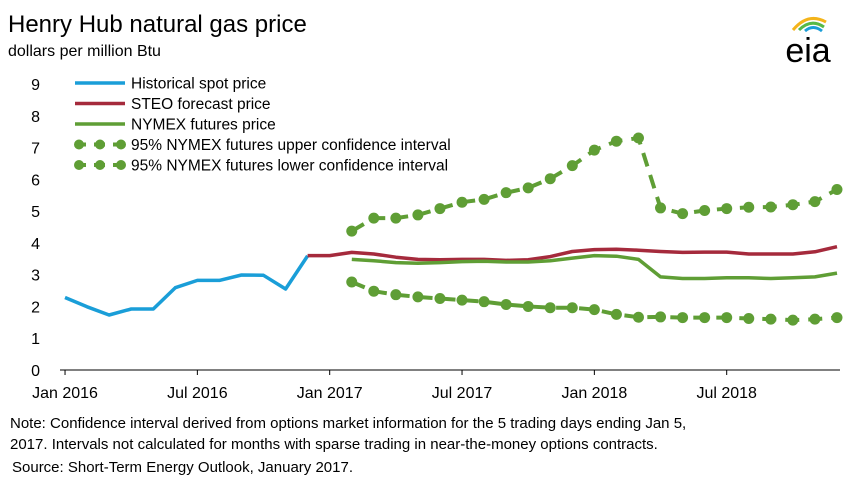 This screenshot has width=861, height=497. I want to click on y-tick-label: 6, so click(35, 180).